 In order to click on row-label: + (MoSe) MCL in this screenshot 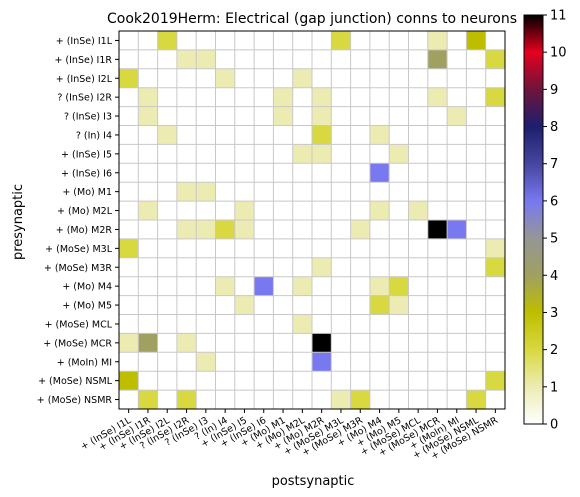, I will do `click(79, 324)`.